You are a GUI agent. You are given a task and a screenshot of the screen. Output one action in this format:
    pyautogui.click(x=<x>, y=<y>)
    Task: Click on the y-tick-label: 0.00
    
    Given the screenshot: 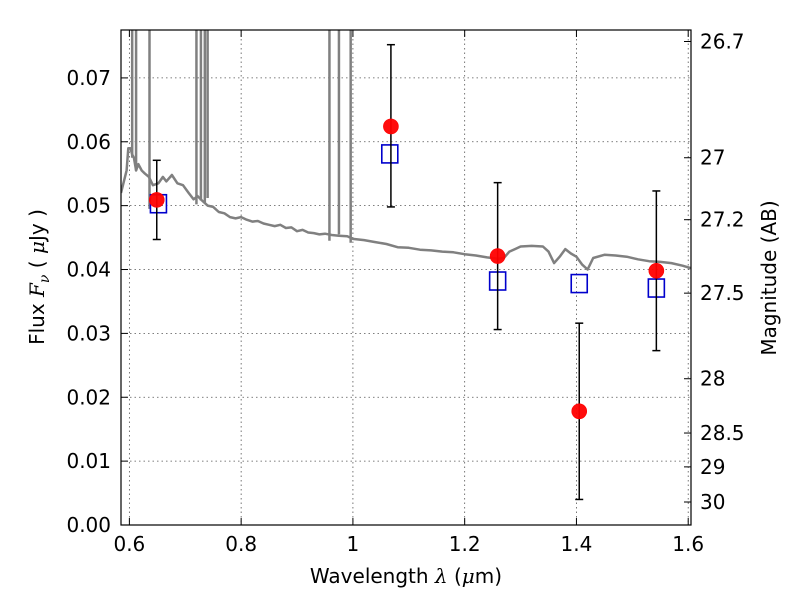 What is the action you would take?
    pyautogui.click(x=88, y=525)
    